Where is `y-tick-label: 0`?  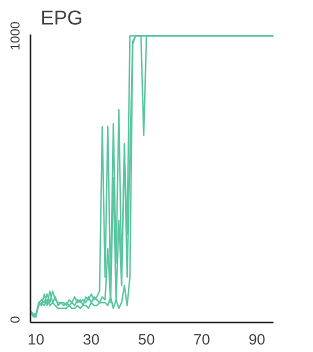
y-tick-label: 0 is located at coordinates (15, 320).